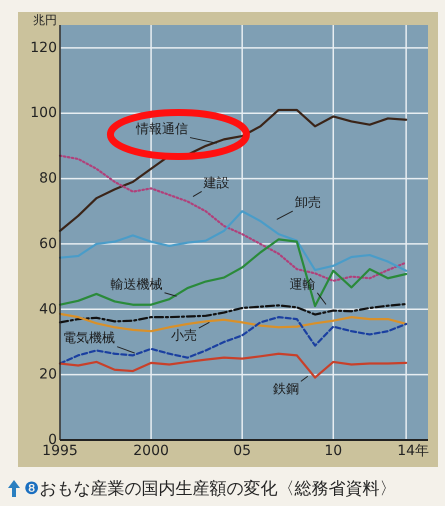 The height and width of the screenshot is (506, 445). Describe the element at coordinates (183, 336) in the screenshot. I see `series-label: 小売` at that location.